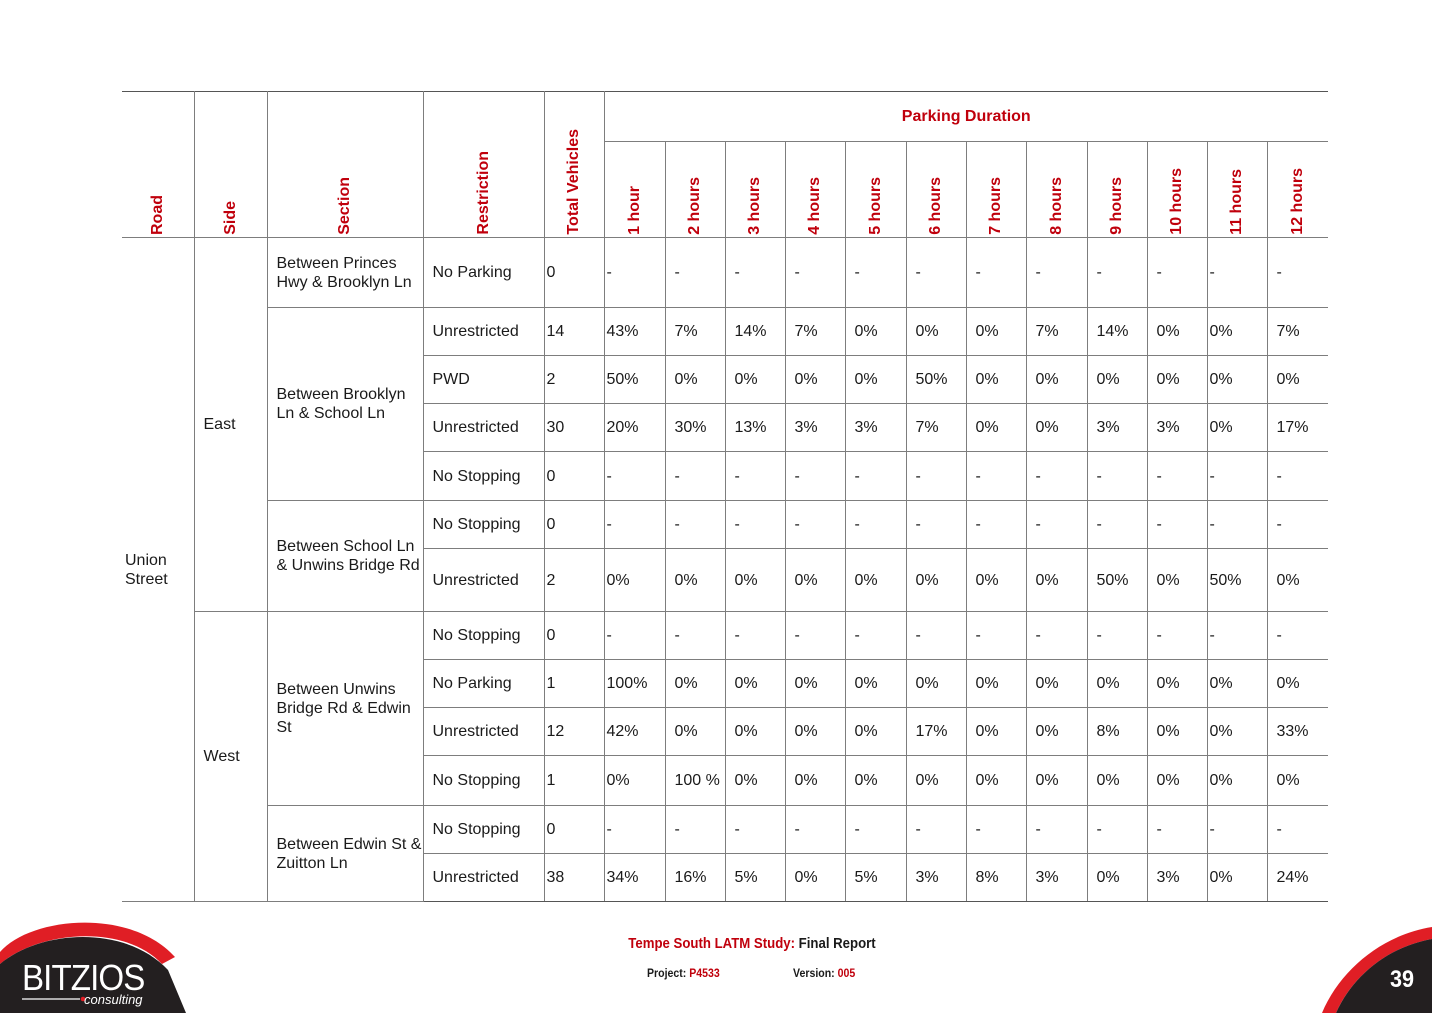 This screenshot has height=1013, width=1432. What do you see at coordinates (1237, 189) in the screenshot?
I see `header-hour-11: 11 hours` at bounding box center [1237, 189].